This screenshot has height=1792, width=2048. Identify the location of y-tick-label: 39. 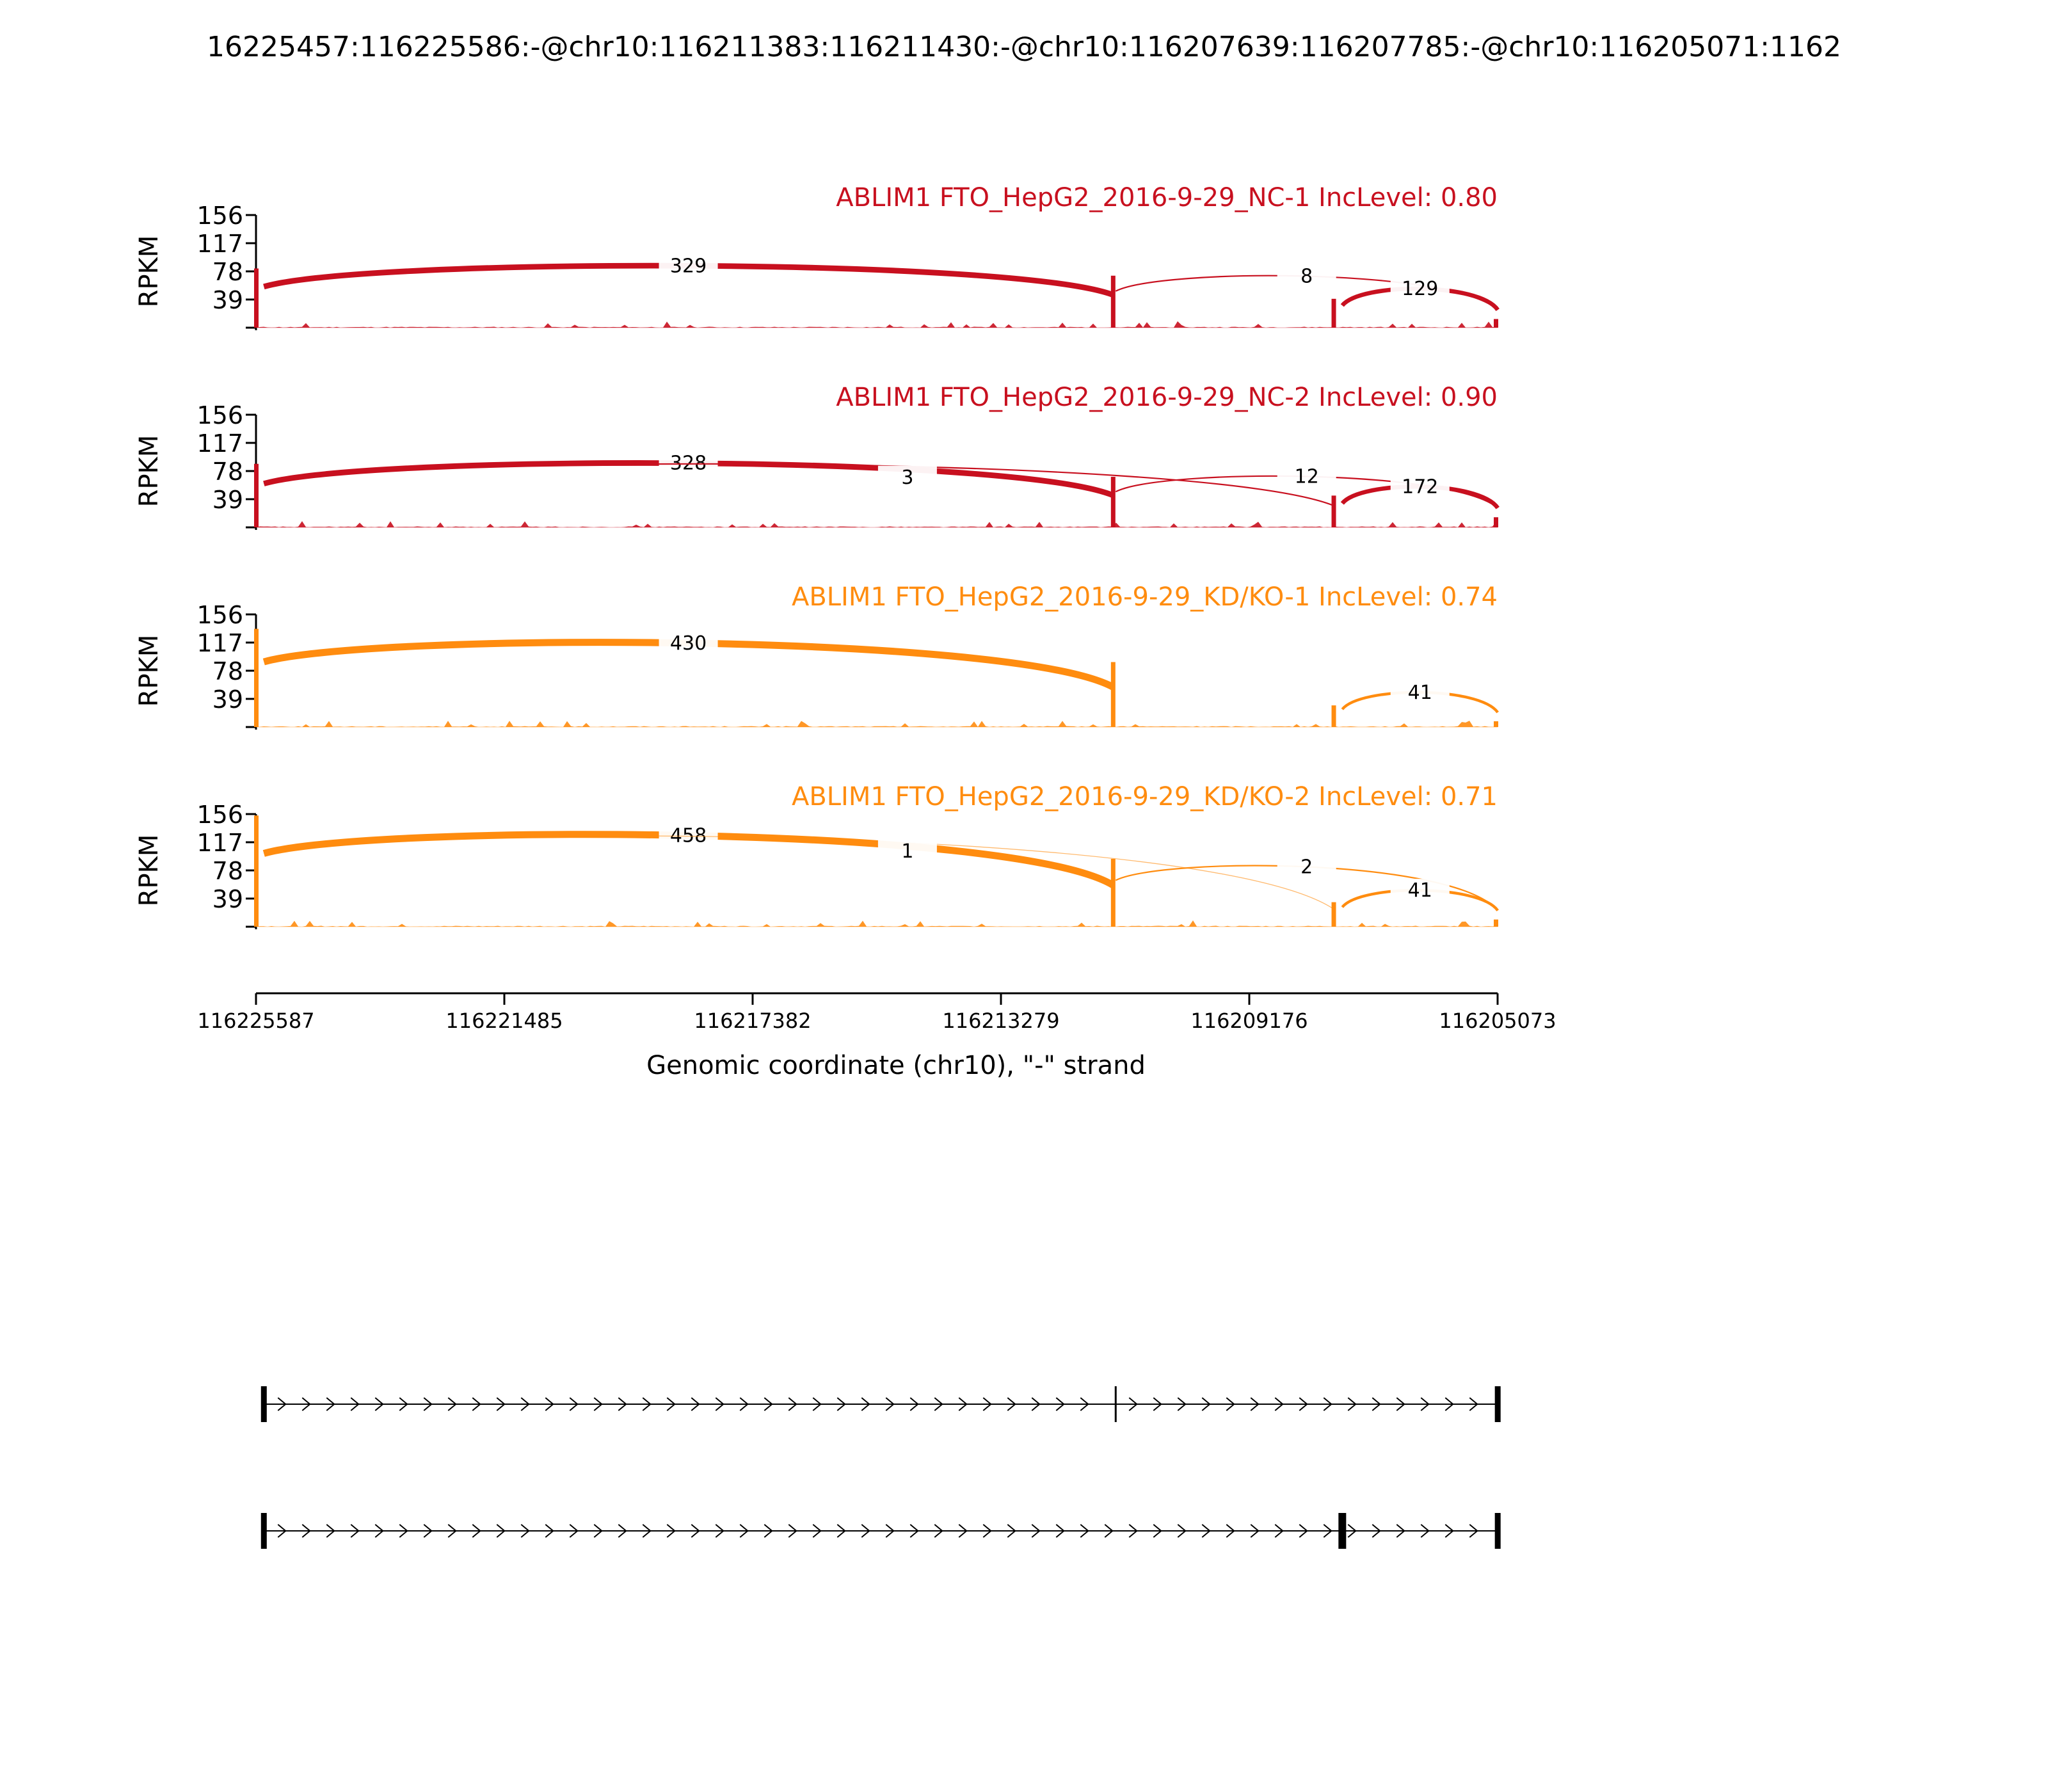
(227, 500).